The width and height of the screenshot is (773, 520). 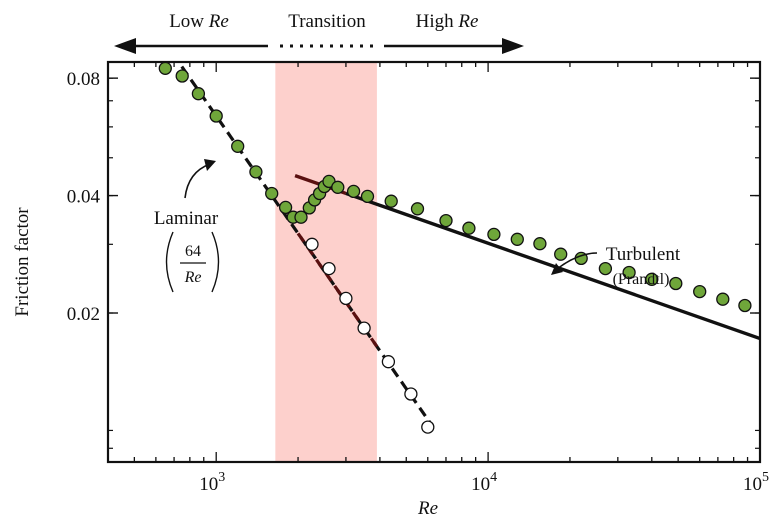 I want to click on laminar-annotation: Laminar 64 Re, so click(x=187, y=226).